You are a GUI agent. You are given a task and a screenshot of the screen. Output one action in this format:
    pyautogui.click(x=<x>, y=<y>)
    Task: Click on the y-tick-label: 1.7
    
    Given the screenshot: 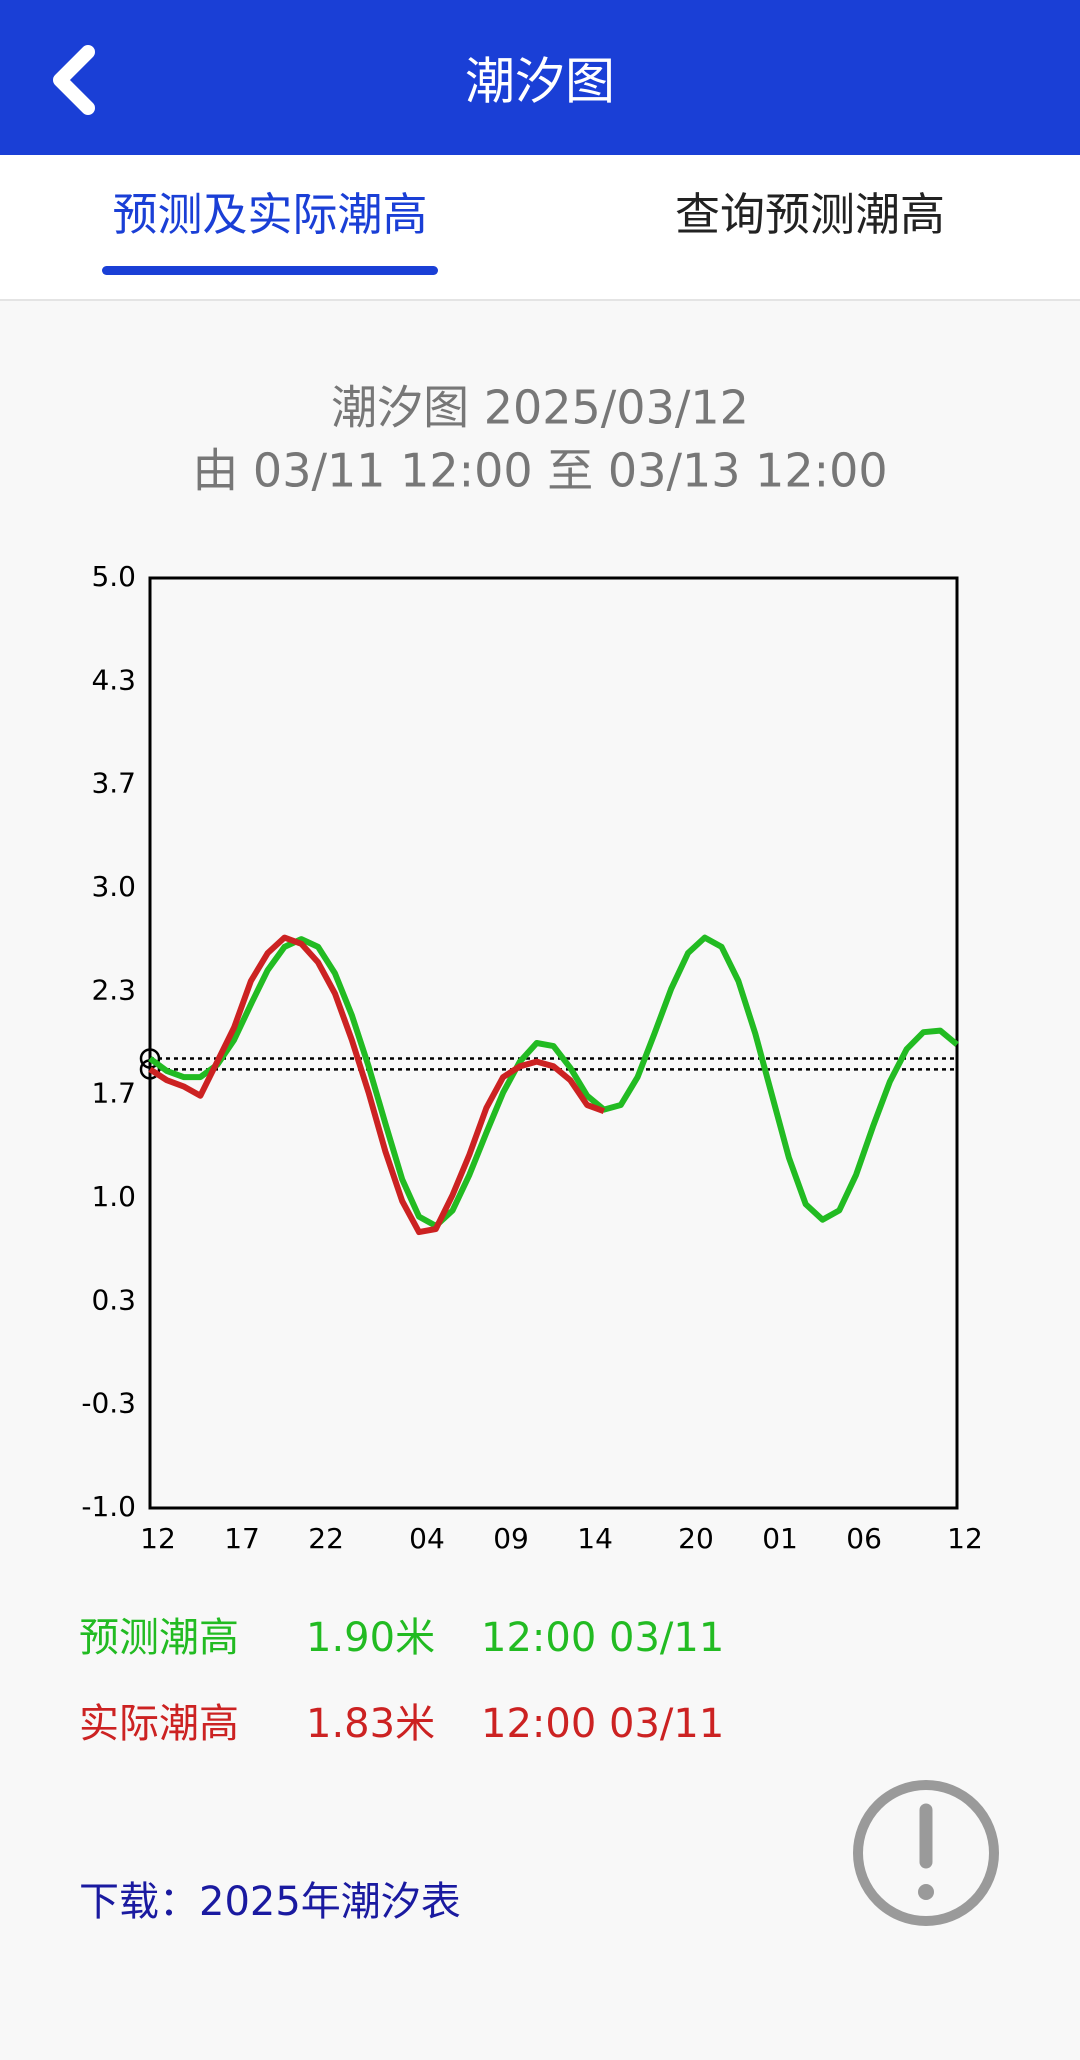 What is the action you would take?
    pyautogui.click(x=113, y=1093)
    